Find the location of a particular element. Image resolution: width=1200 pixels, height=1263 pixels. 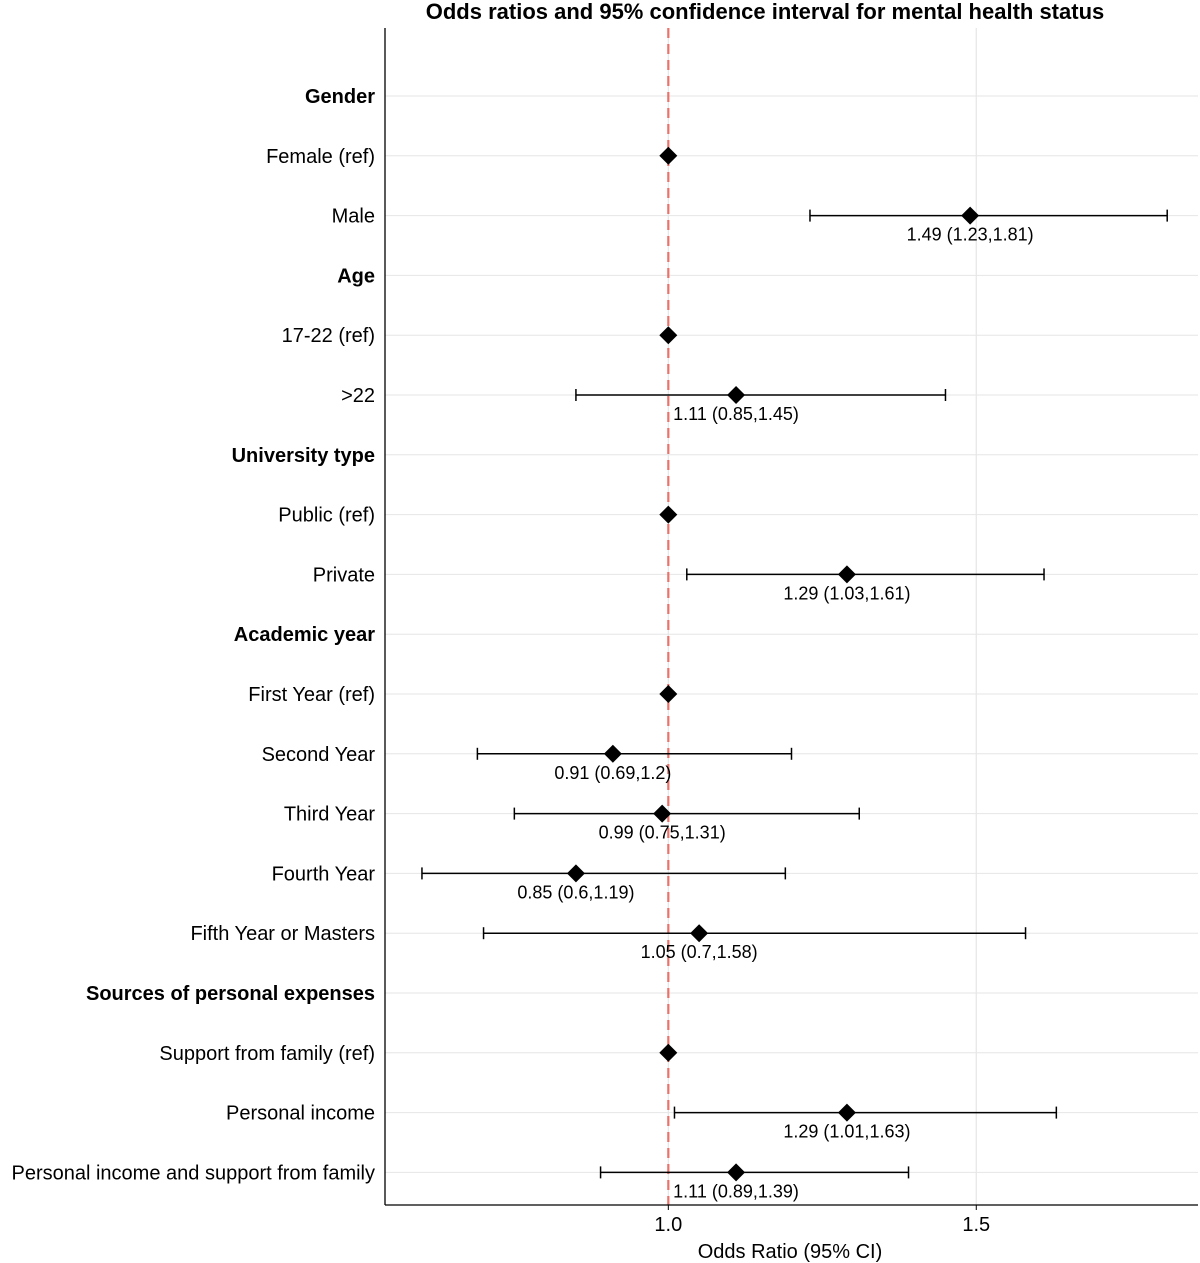

row-label: Fourth Year is located at coordinates (324, 874).